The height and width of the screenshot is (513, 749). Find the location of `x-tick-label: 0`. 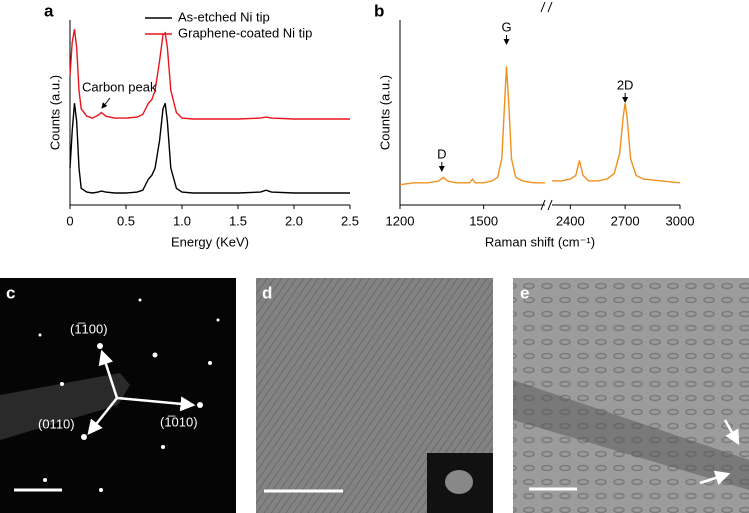

x-tick-label: 0 is located at coordinates (69, 220).